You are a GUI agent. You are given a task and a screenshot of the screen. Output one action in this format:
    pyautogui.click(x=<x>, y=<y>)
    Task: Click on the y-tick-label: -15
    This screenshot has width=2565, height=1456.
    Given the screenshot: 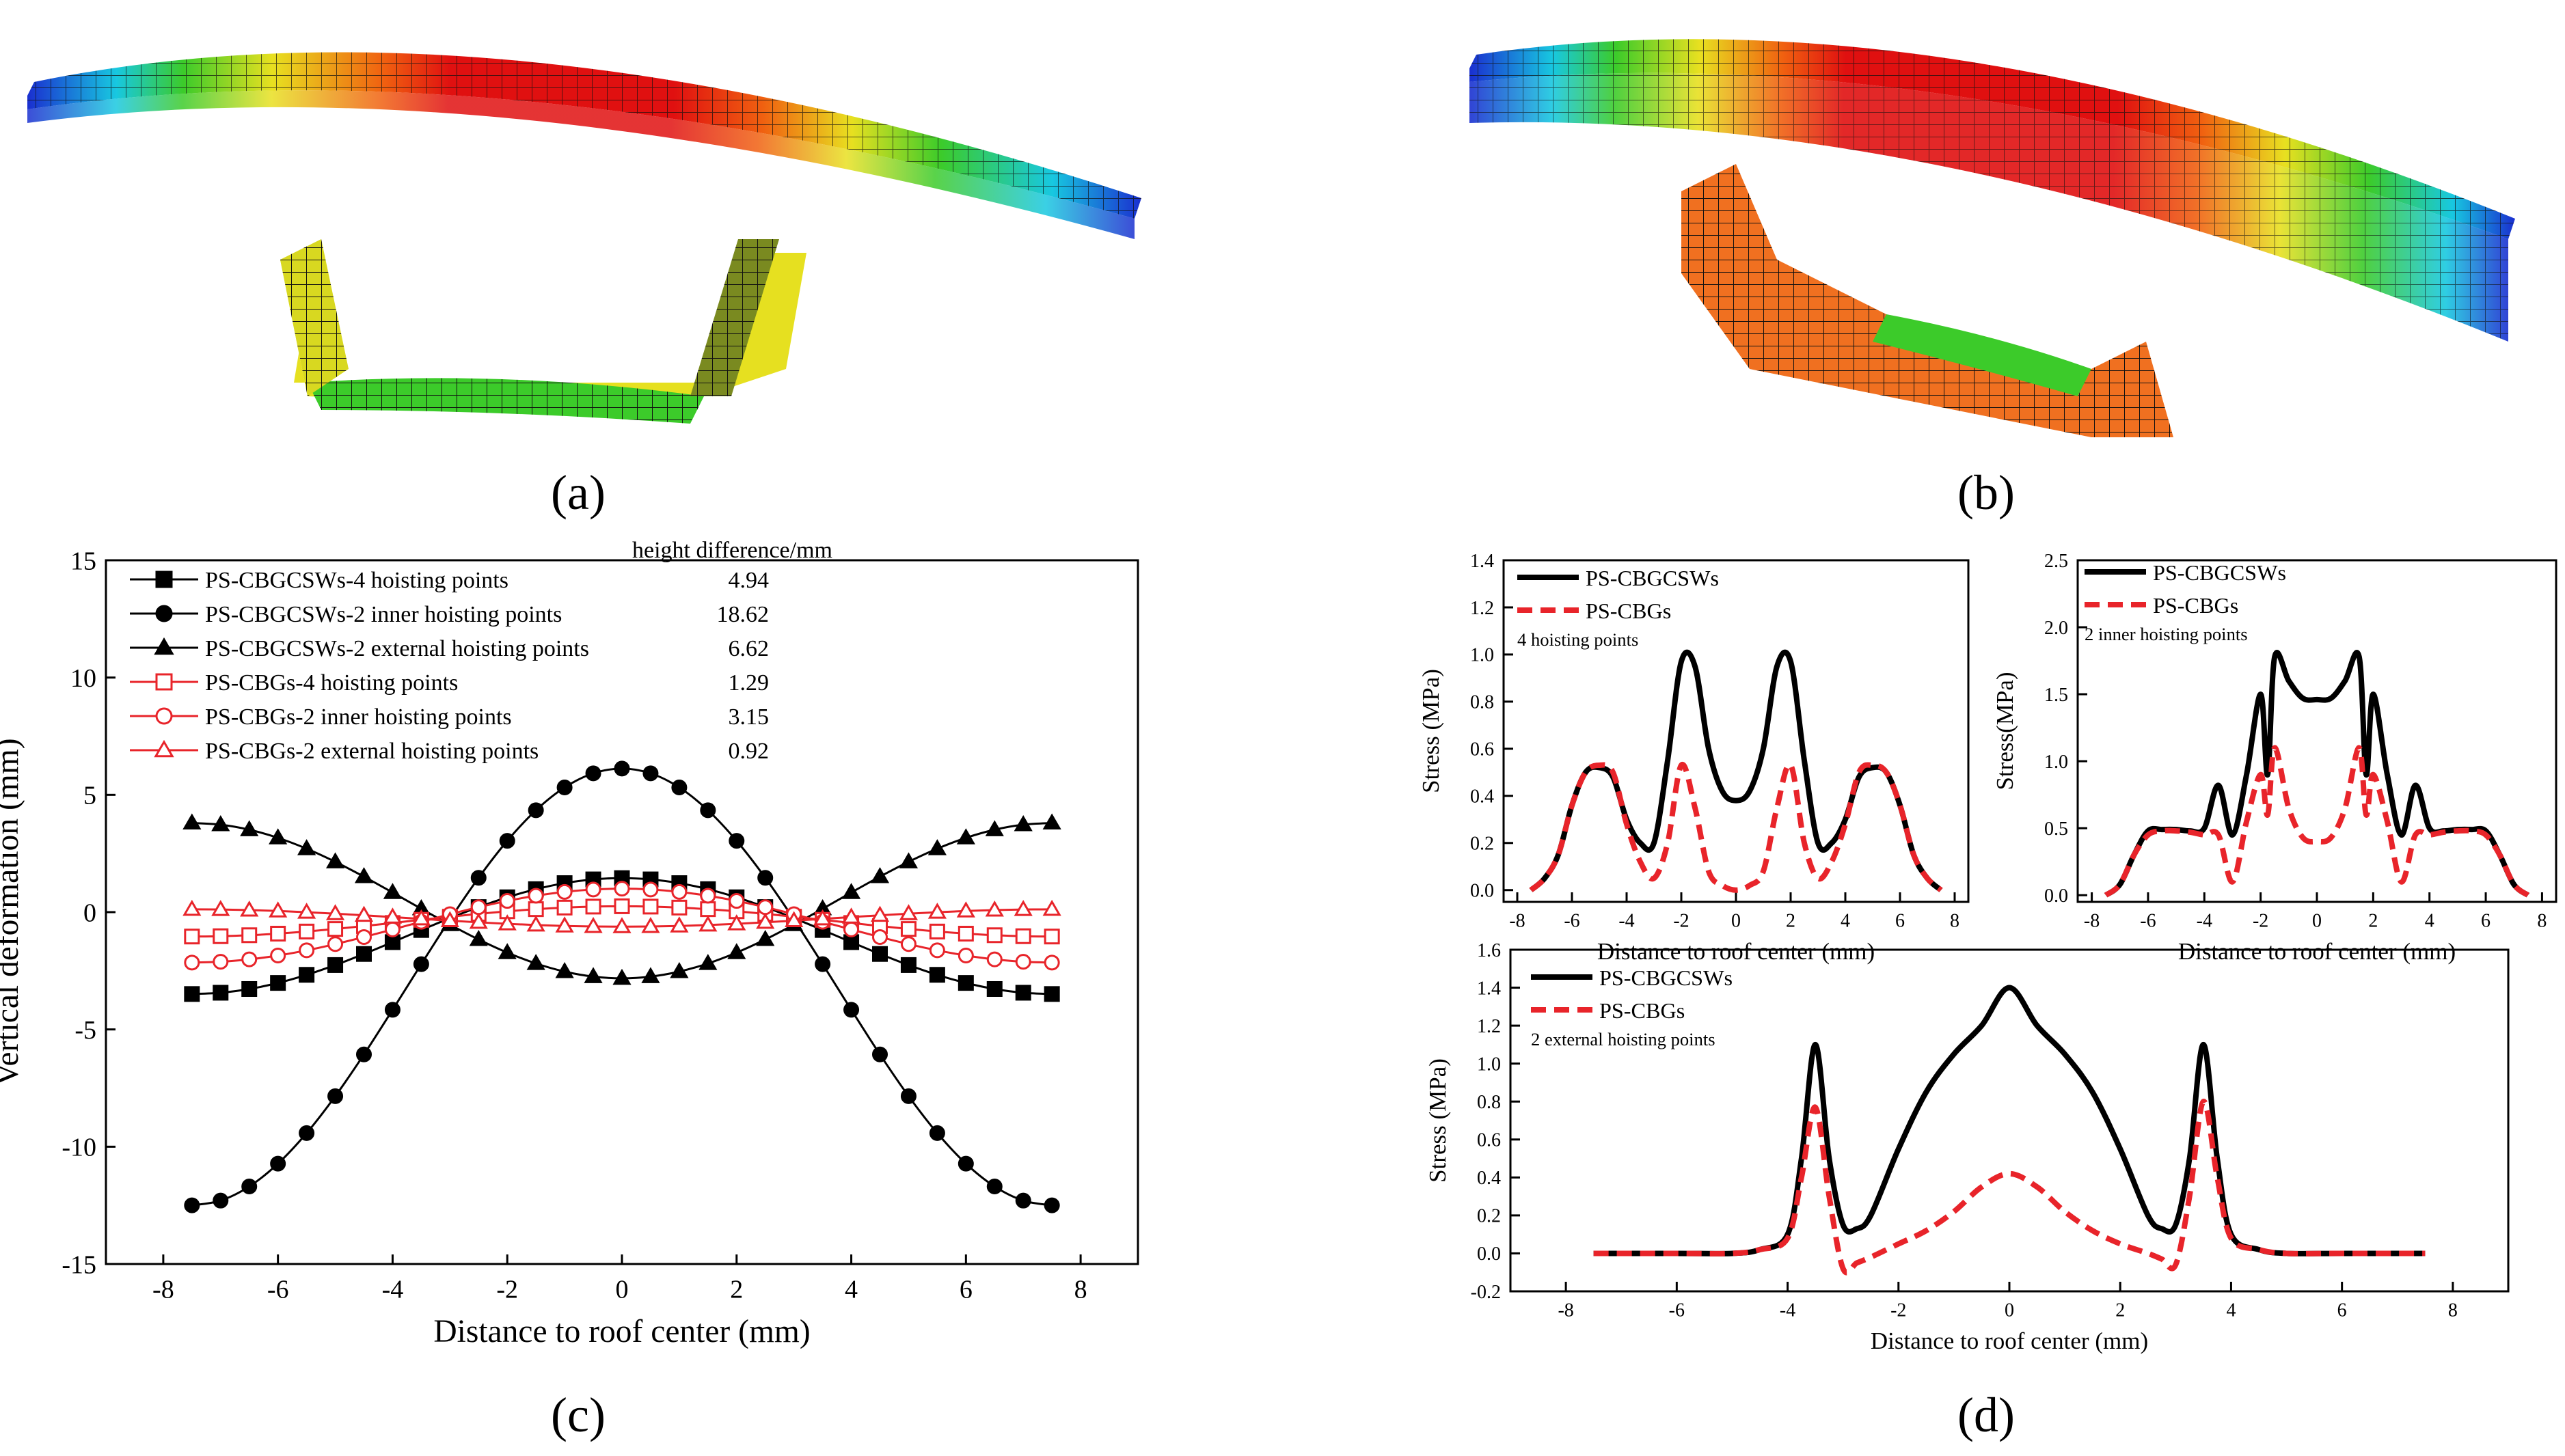 What is the action you would take?
    pyautogui.click(x=79, y=1264)
    